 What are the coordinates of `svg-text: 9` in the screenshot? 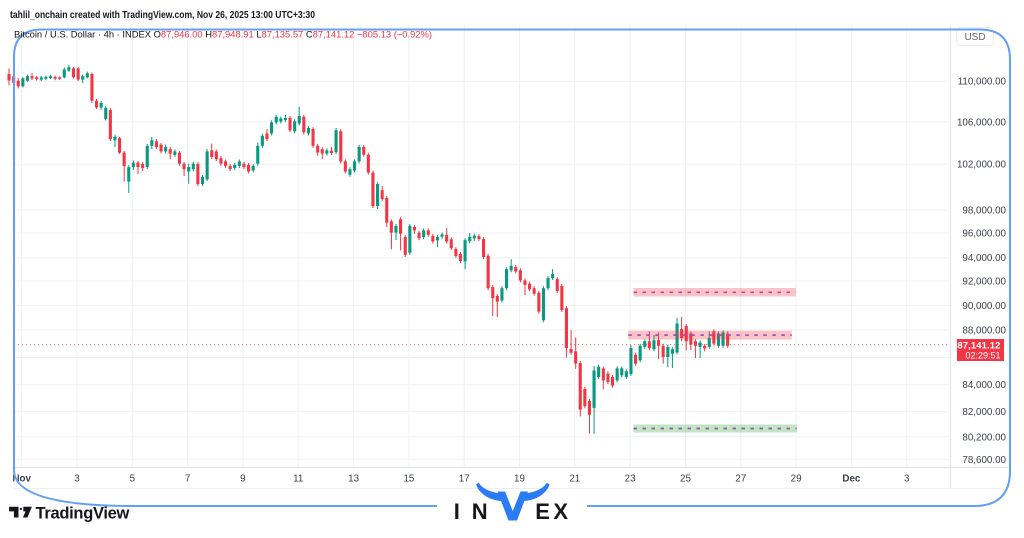 It's located at (242, 479).